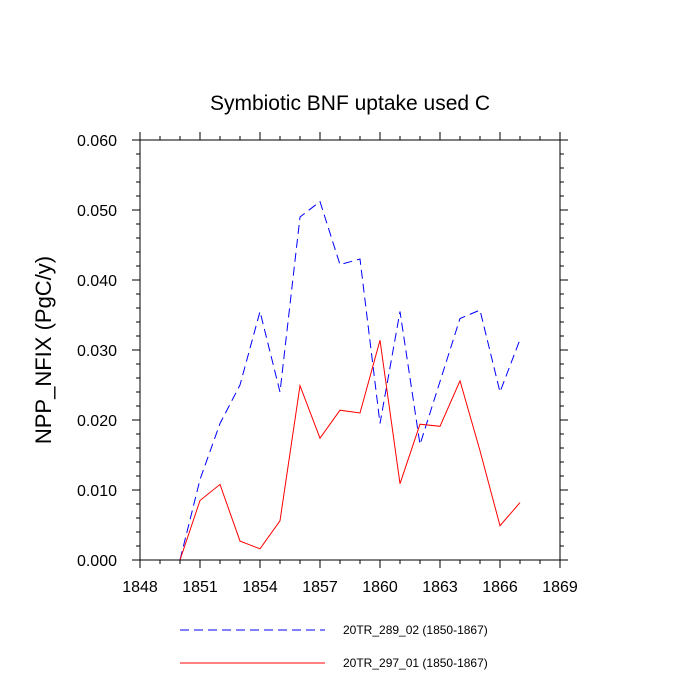  I want to click on x-tick-label: 1857, so click(320, 587).